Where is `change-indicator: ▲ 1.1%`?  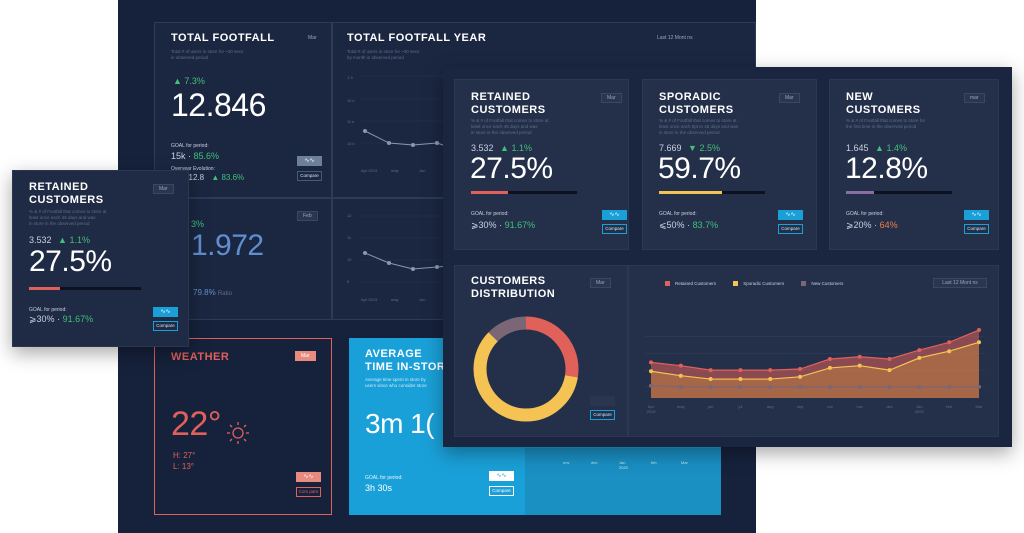 change-indicator: ▲ 1.1% is located at coordinates (74, 240).